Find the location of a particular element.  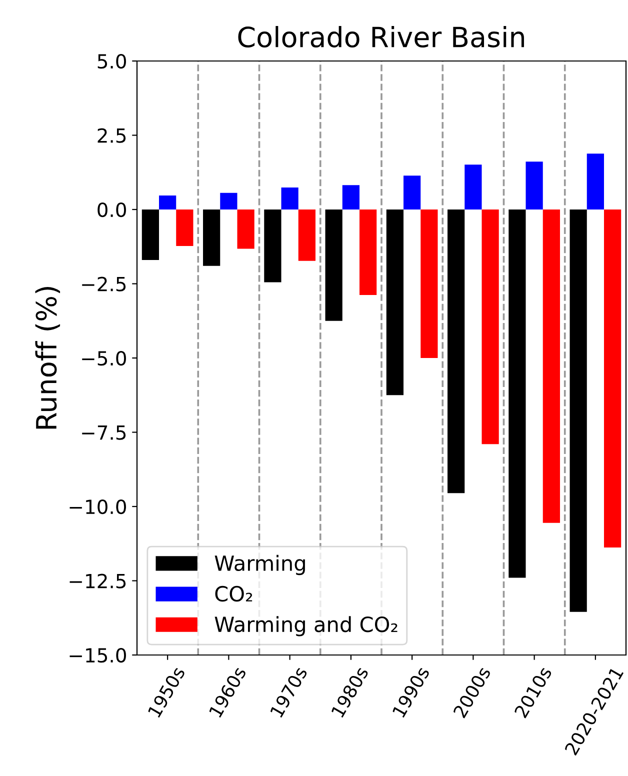

y-tick-label: −12.5 is located at coordinates (98, 581).